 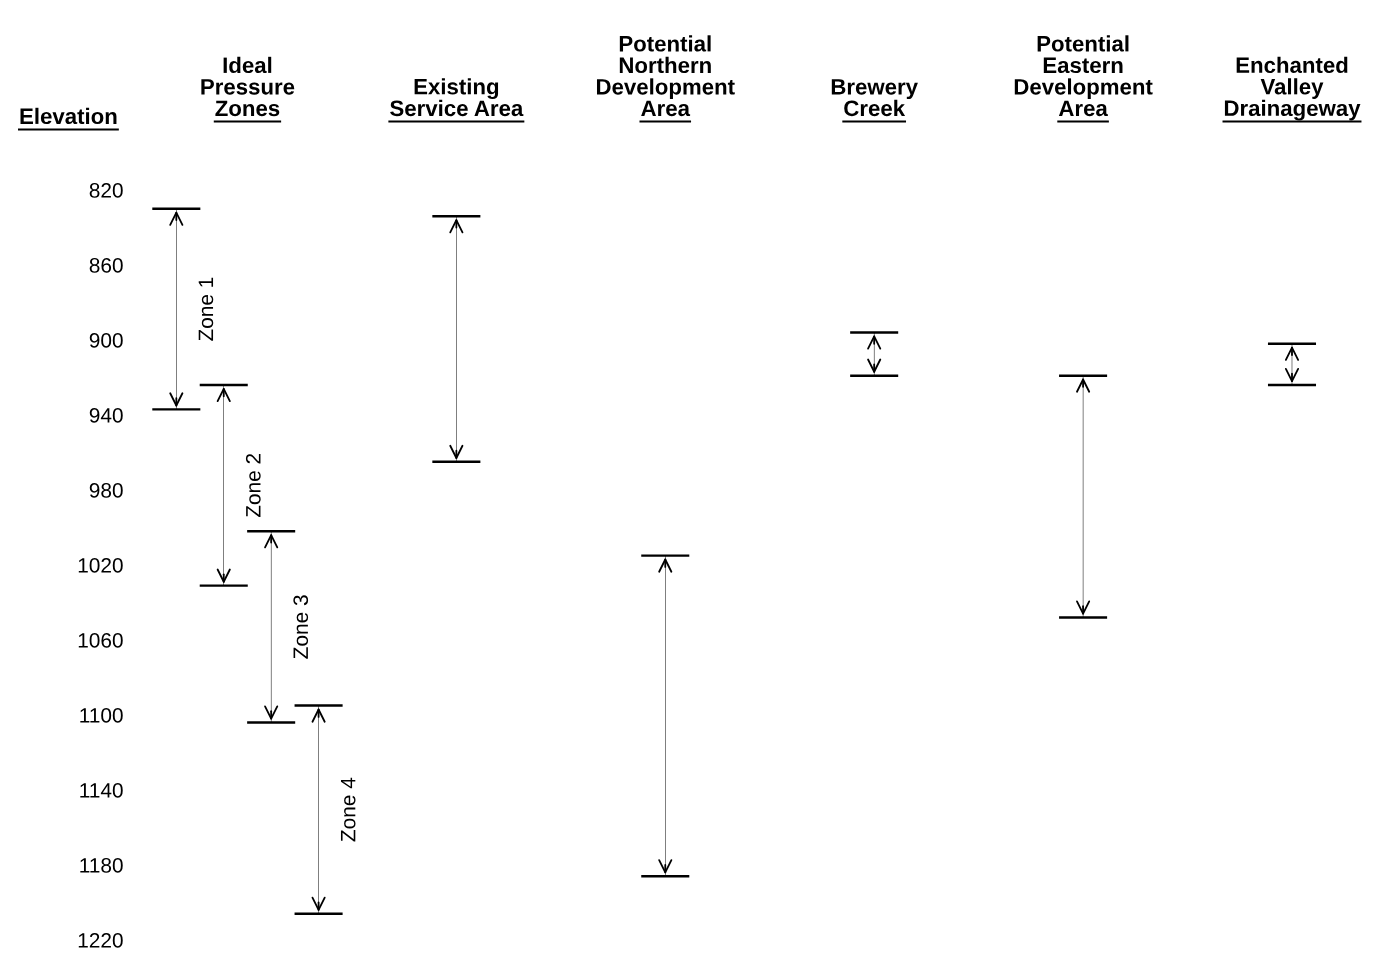 I want to click on text: Zone 3, so click(x=301, y=627).